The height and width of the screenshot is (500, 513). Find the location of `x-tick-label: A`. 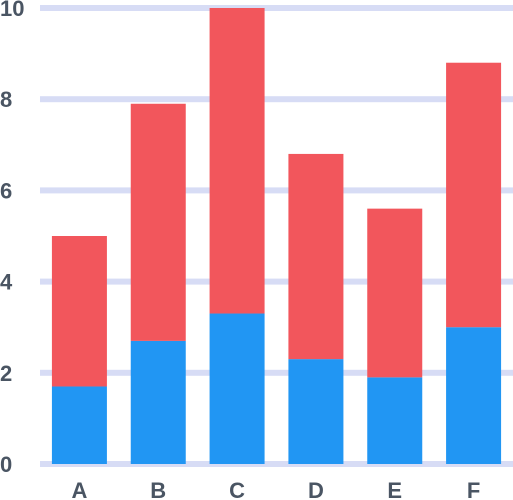

x-tick-label: A is located at coordinates (79, 489).